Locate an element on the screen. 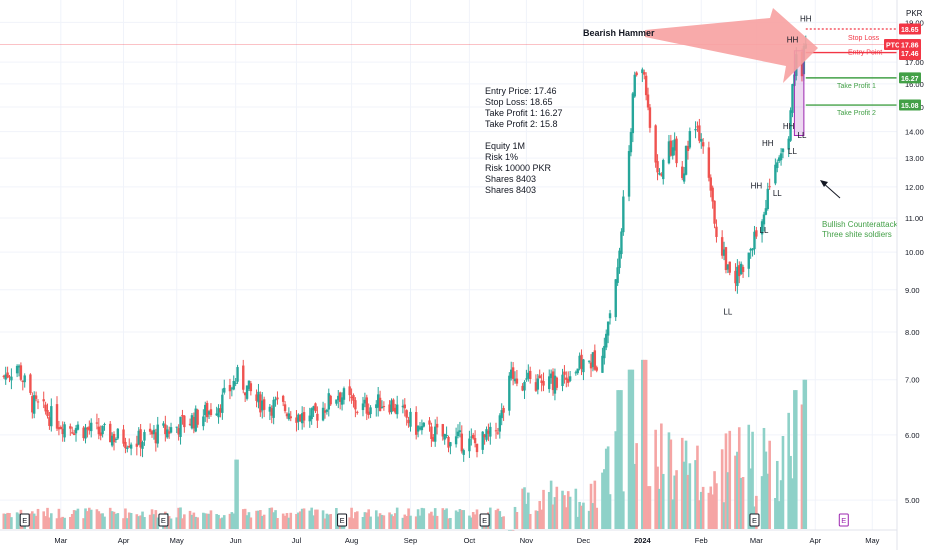 Image resolution: width=932 pixels, height=550 pixels. y-tick-label: 11.00 is located at coordinates (914, 218).